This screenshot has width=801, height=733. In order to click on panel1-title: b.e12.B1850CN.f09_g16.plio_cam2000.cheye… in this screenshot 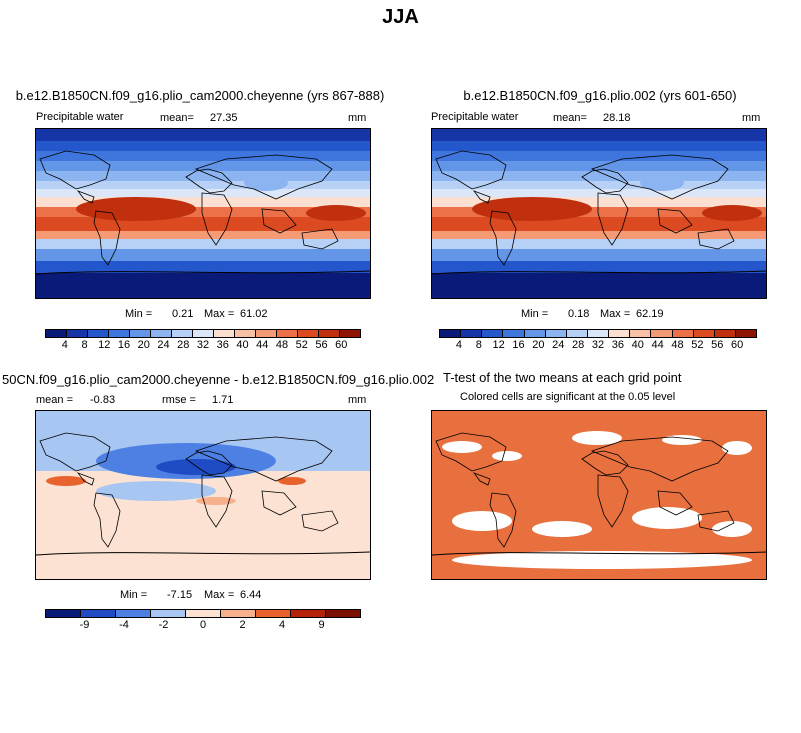, I will do `click(200, 95)`.